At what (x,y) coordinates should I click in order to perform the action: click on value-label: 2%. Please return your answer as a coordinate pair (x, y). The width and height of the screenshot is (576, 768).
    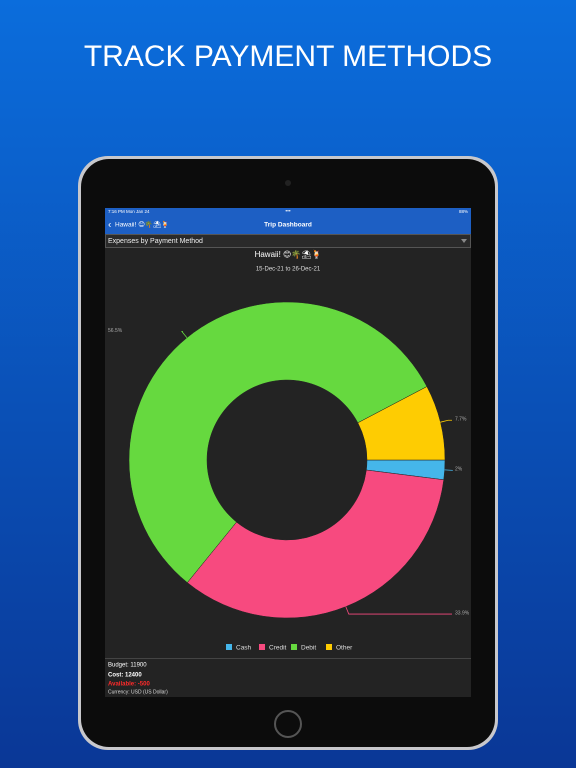
    Looking at the image, I should click on (459, 470).